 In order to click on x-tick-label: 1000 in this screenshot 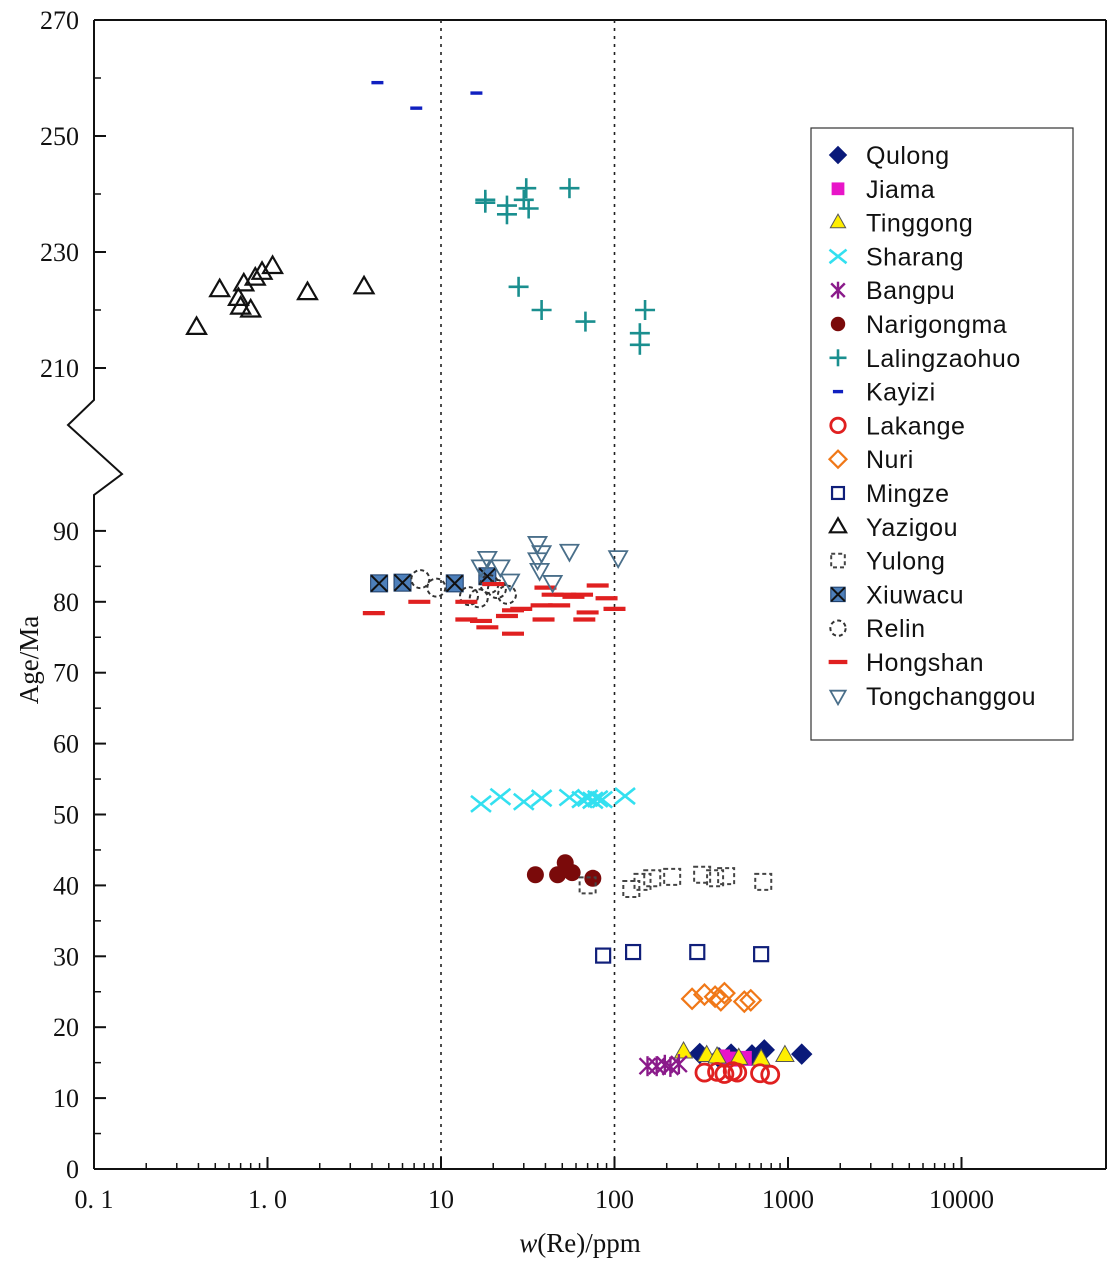, I will do `click(788, 1199)`.